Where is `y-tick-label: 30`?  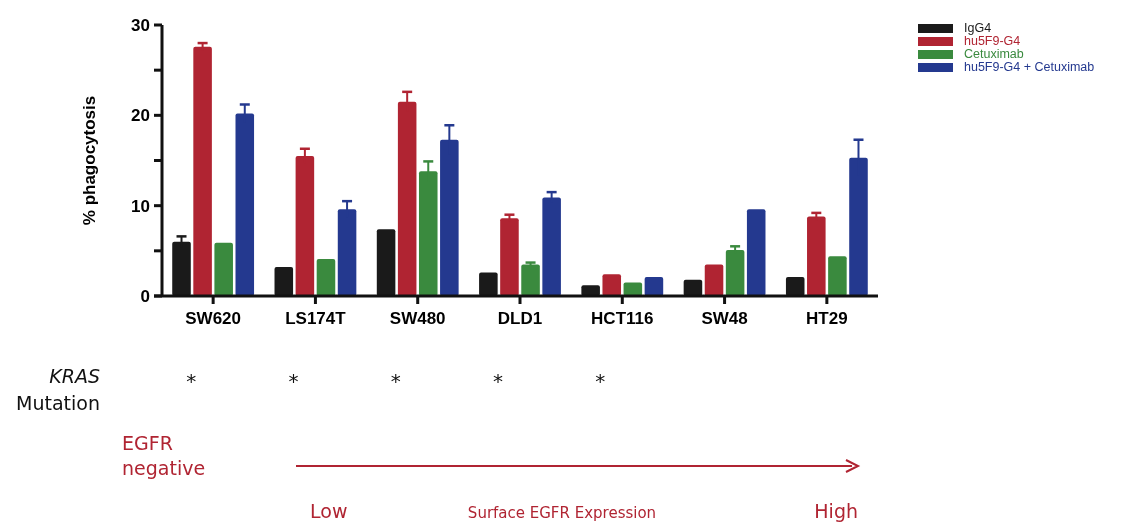 y-tick-label: 30 is located at coordinates (140, 25).